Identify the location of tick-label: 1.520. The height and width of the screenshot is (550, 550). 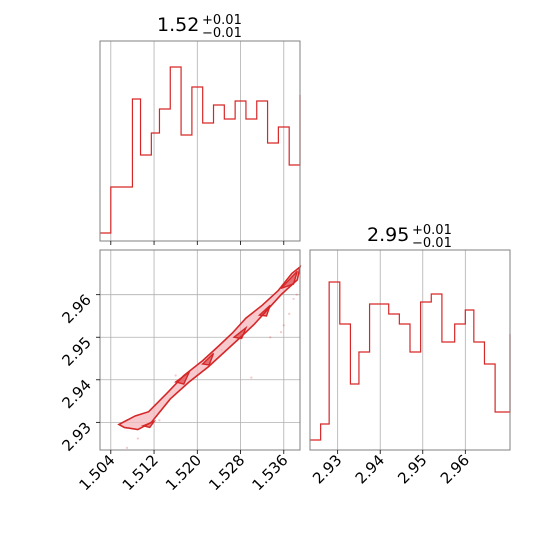
(183, 472).